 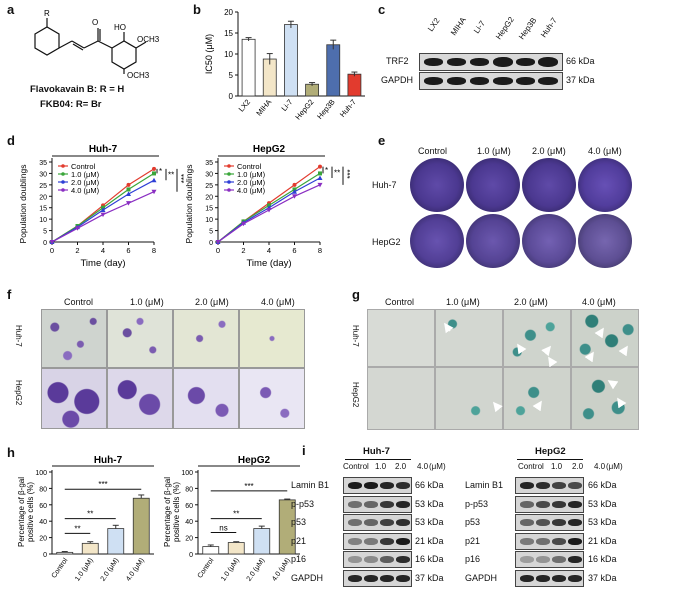 What do you see at coordinates (187, 473) in the screenshot?
I see `y-tick-label: 100` at bounding box center [187, 473].